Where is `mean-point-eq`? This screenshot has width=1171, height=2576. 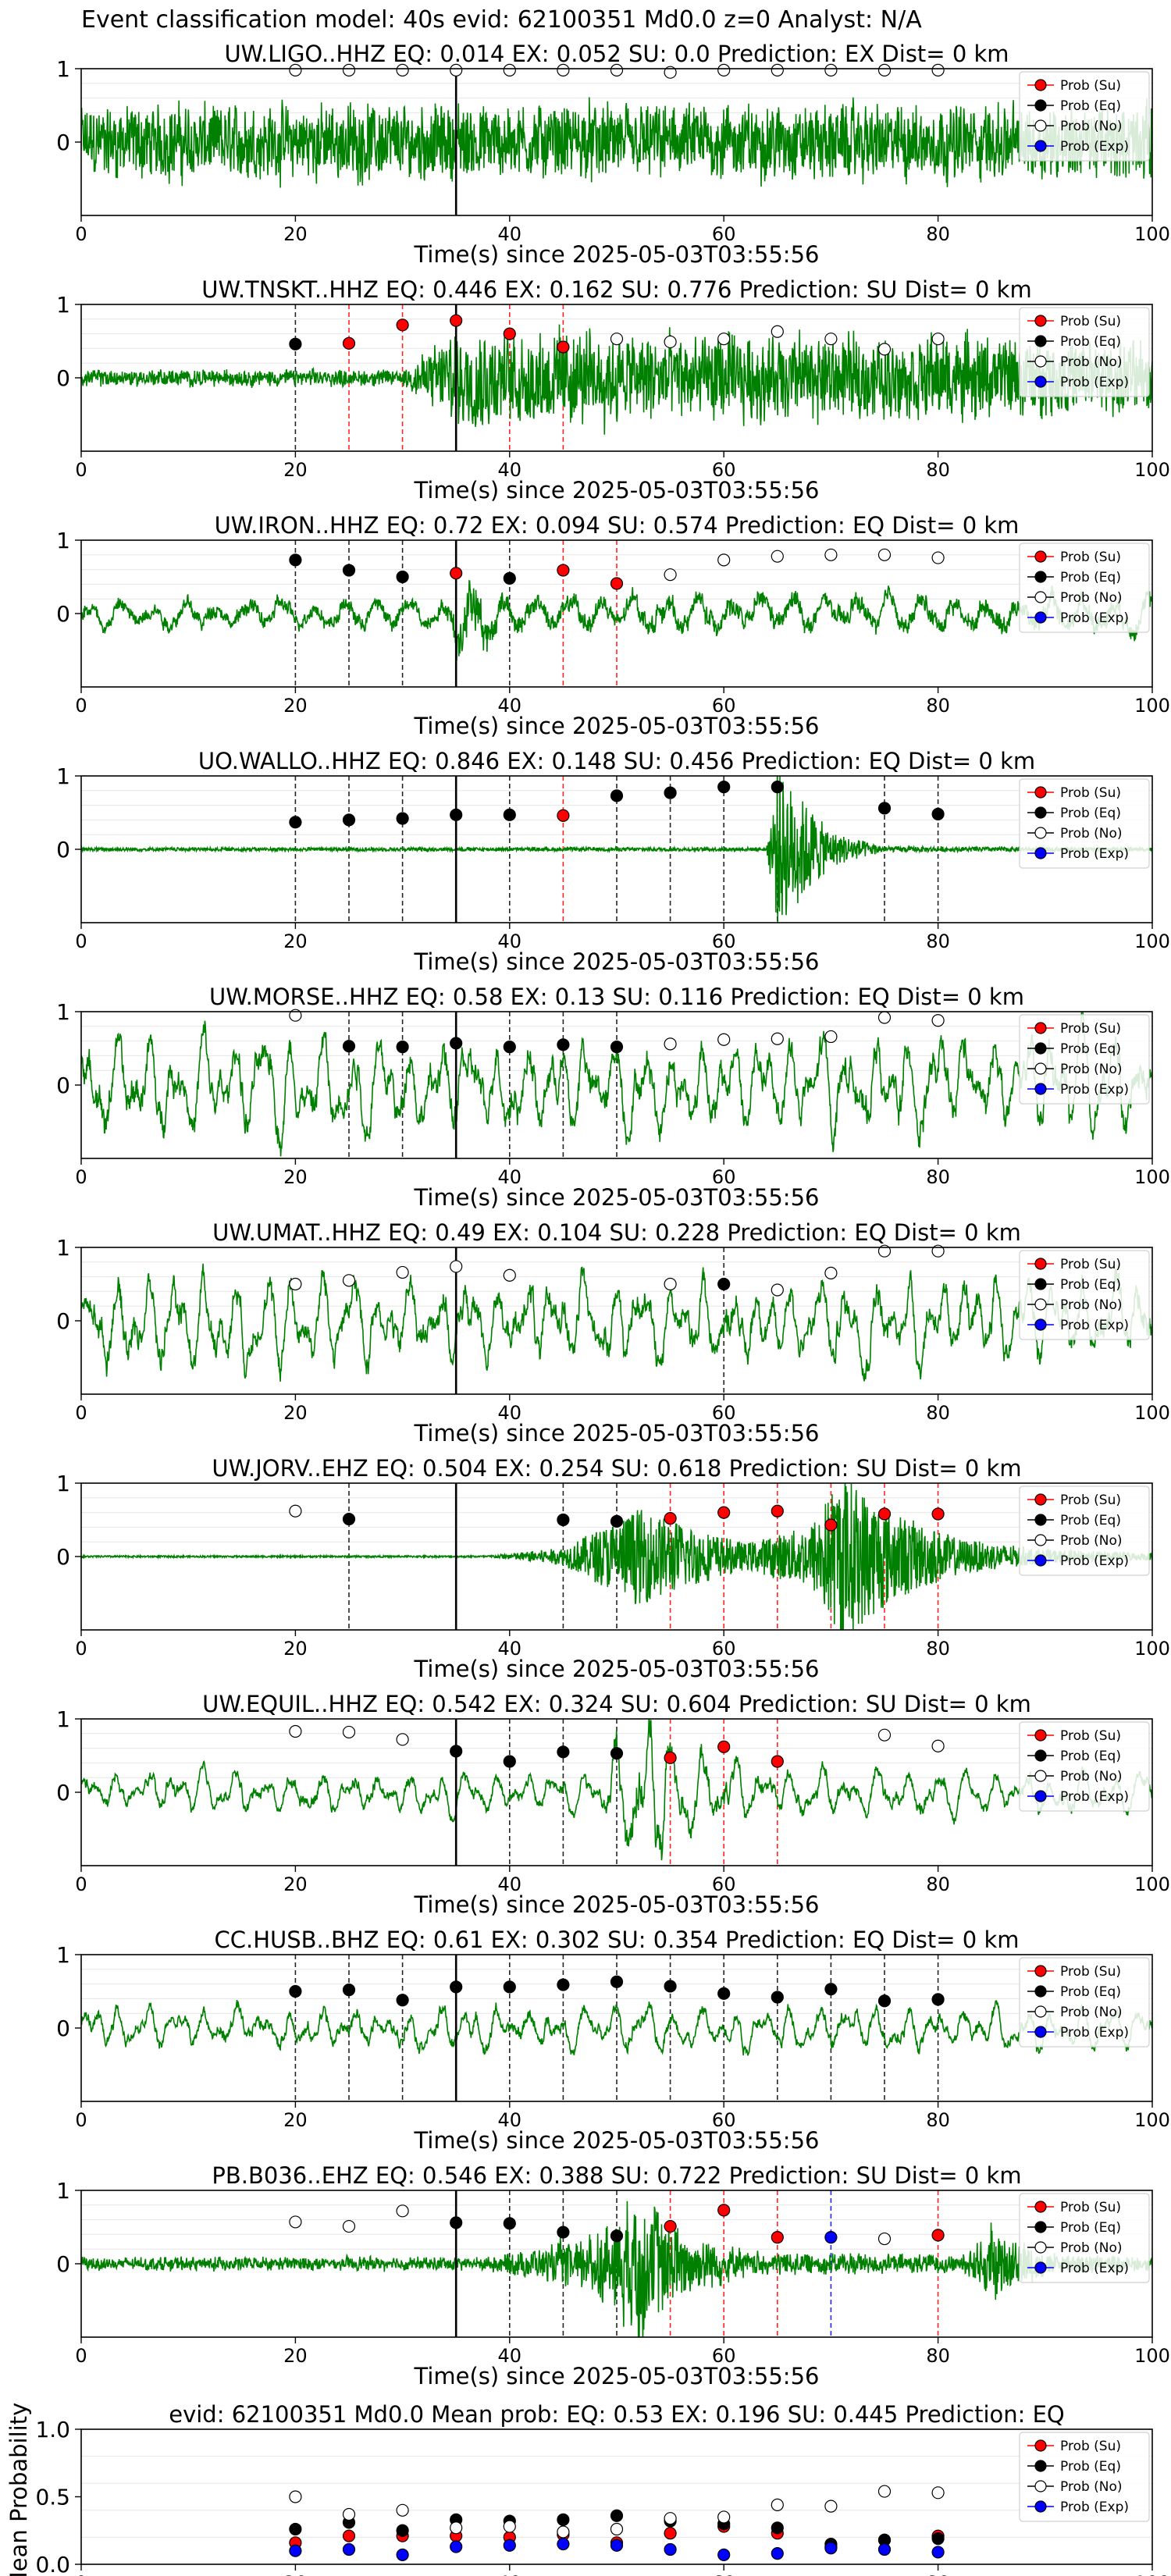
mean-point-eq is located at coordinates (295, 2529).